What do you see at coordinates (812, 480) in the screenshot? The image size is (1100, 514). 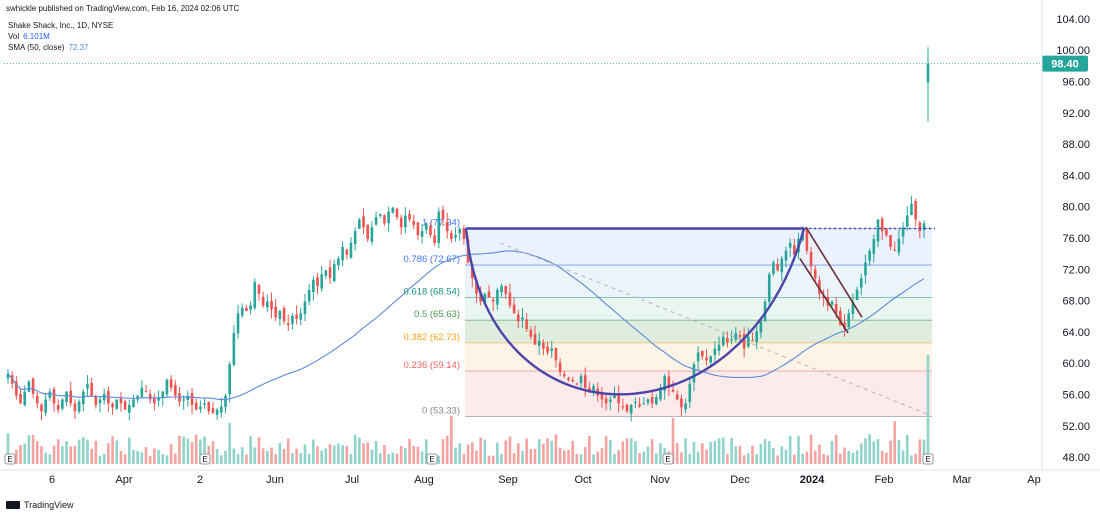 I see `x-tick-label: 2024` at bounding box center [812, 480].